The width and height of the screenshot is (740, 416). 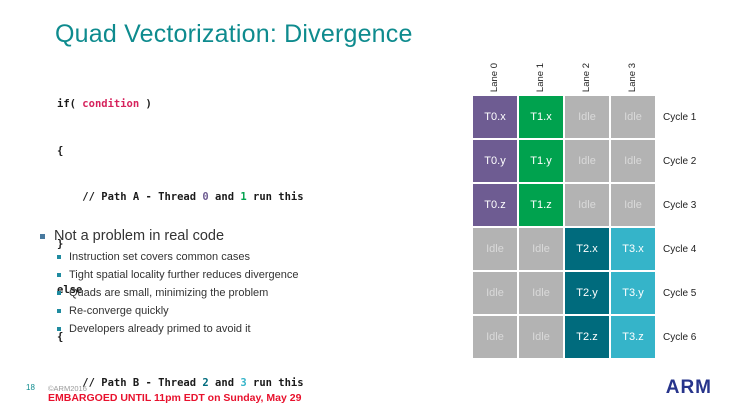 What do you see at coordinates (587, 293) in the screenshot?
I see `grid-cell: T2.y` at bounding box center [587, 293].